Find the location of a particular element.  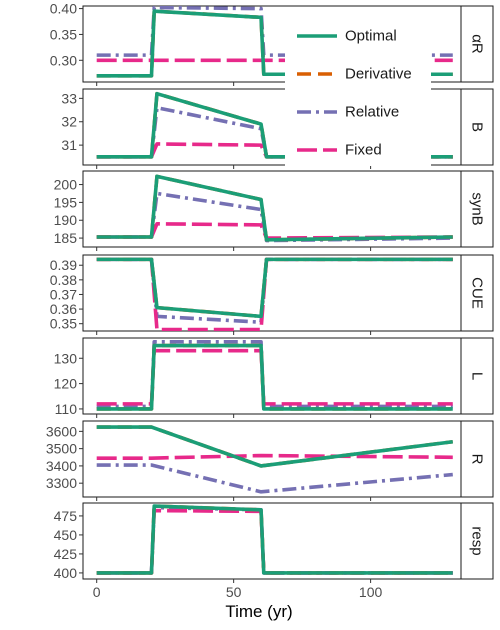

y-tick-label: 110 is located at coordinates (66, 409).